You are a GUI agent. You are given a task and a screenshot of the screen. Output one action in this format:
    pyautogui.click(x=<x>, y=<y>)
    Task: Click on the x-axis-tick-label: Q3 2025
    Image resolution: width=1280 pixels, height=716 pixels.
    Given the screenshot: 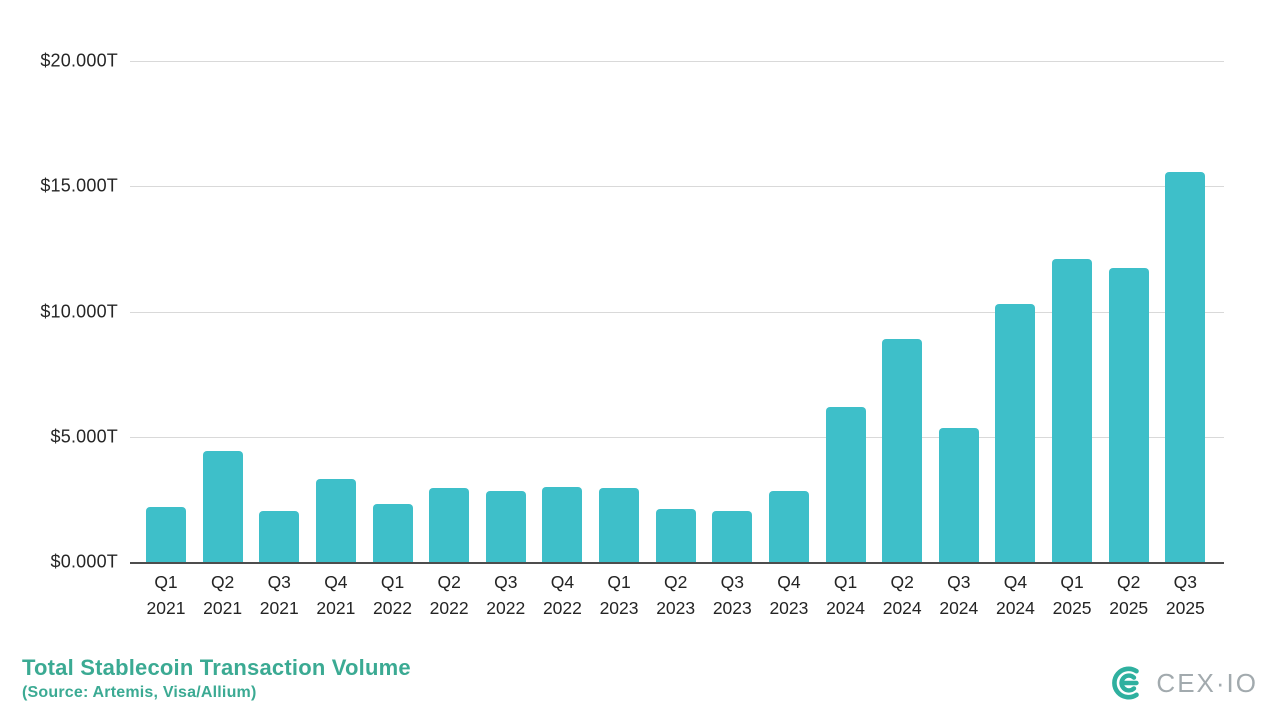 What is the action you would take?
    pyautogui.click(x=1185, y=595)
    